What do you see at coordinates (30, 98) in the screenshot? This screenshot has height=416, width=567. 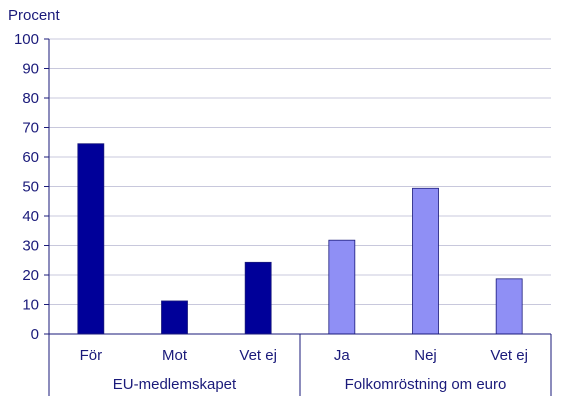 I see `y-tick-label: 80` at bounding box center [30, 98].